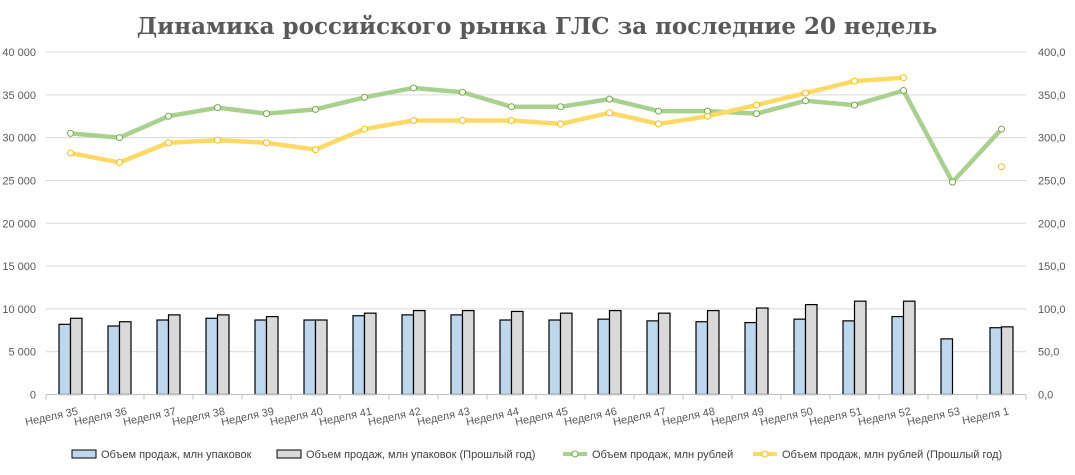 The image size is (1075, 475). I want to click on y-right-tick-label: 200,0, so click(1052, 224).